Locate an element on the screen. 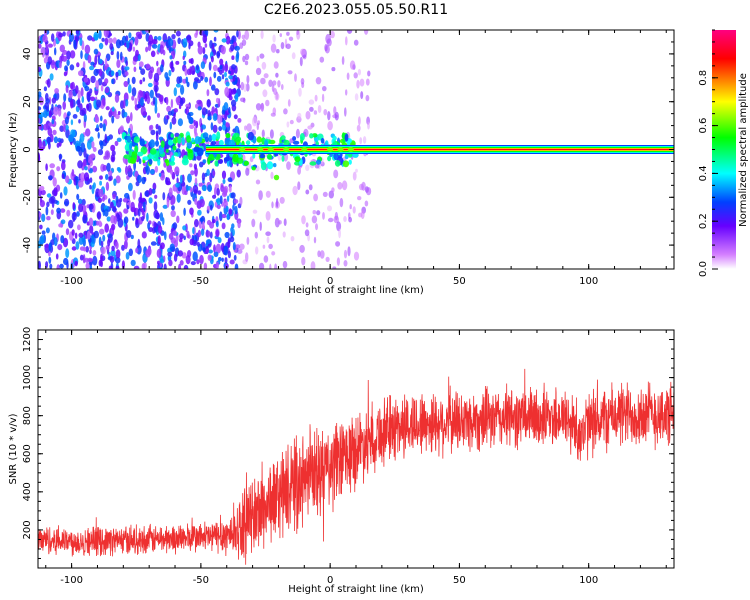 The height and width of the screenshot is (600, 750). colorbar-tick-label: 0.4 is located at coordinates (703, 173).